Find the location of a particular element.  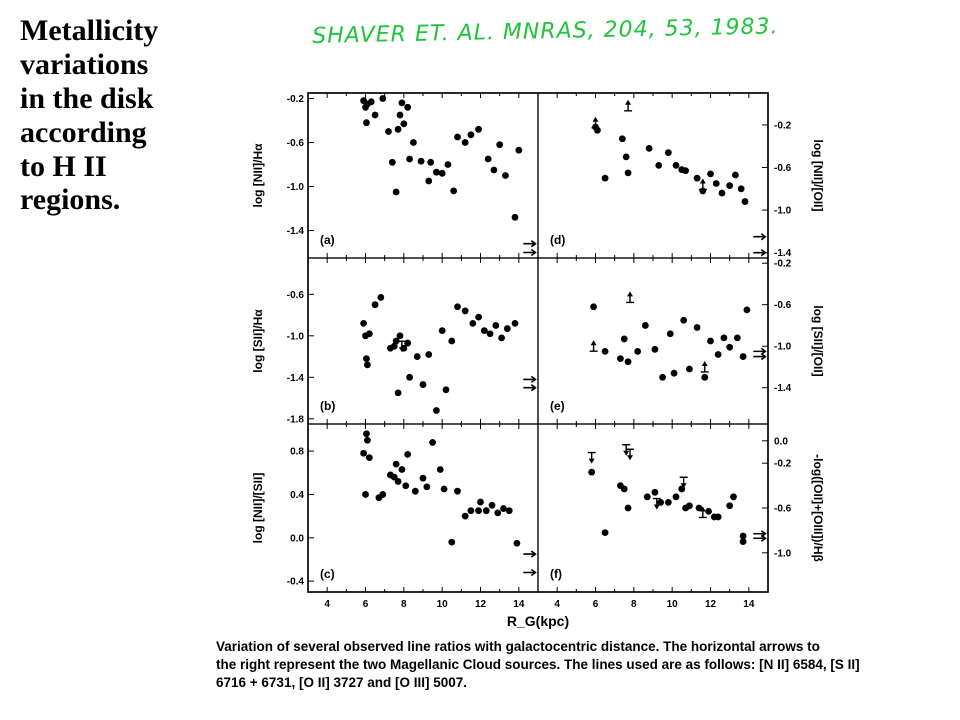

y-tick-label: -1.8 is located at coordinates (296, 419).